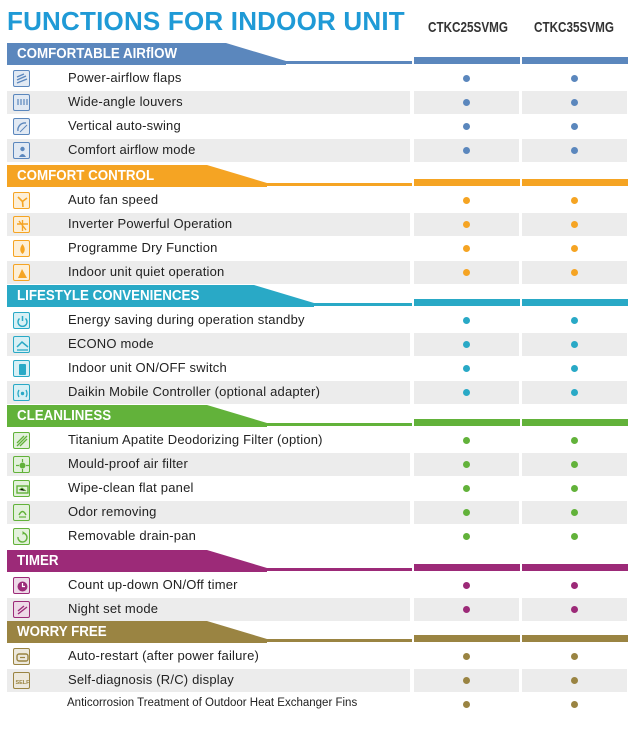  I want to click on self-icon-text: SELF, so click(22, 683).